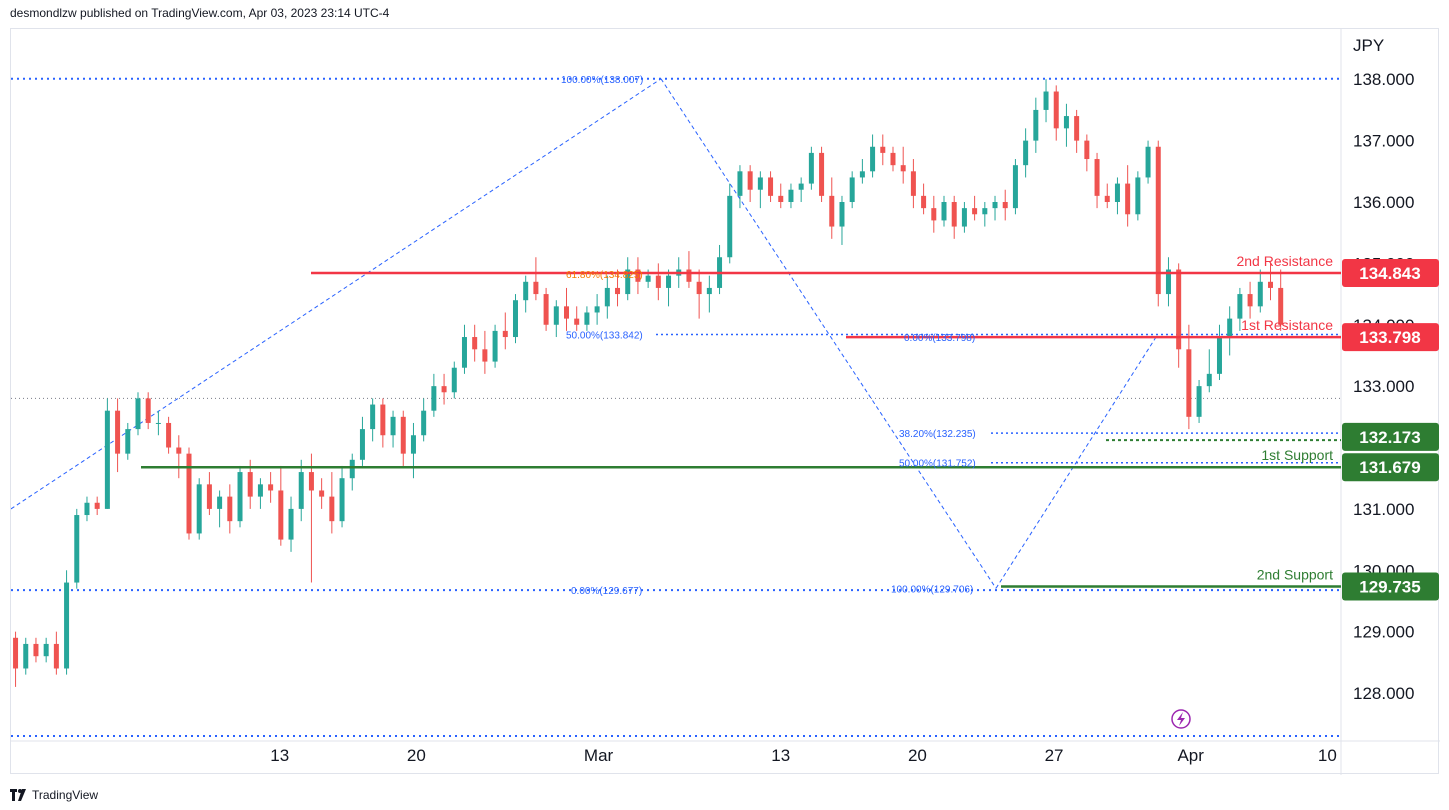 Image resolution: width=1449 pixels, height=810 pixels. I want to click on lightning-icon, so click(1181, 719).